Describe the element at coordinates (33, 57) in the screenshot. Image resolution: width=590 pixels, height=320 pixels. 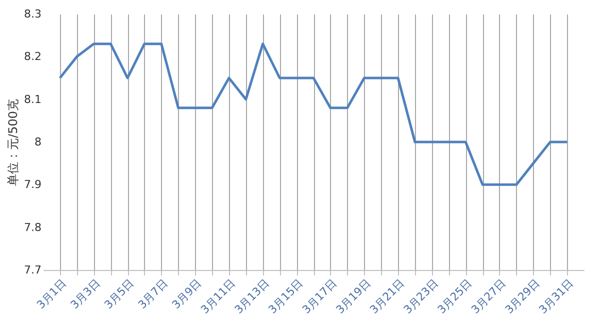
I see `y-tick-label: 8.2` at that location.